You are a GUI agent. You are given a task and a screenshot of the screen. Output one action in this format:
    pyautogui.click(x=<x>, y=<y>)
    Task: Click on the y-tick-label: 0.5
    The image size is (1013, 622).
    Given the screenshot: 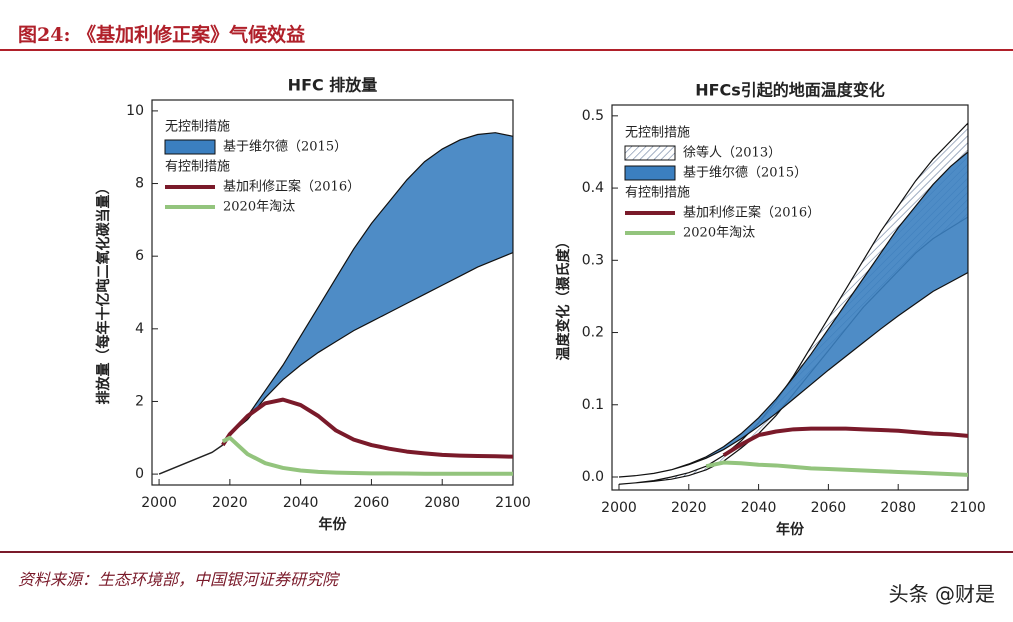 What is the action you would take?
    pyautogui.click(x=593, y=116)
    